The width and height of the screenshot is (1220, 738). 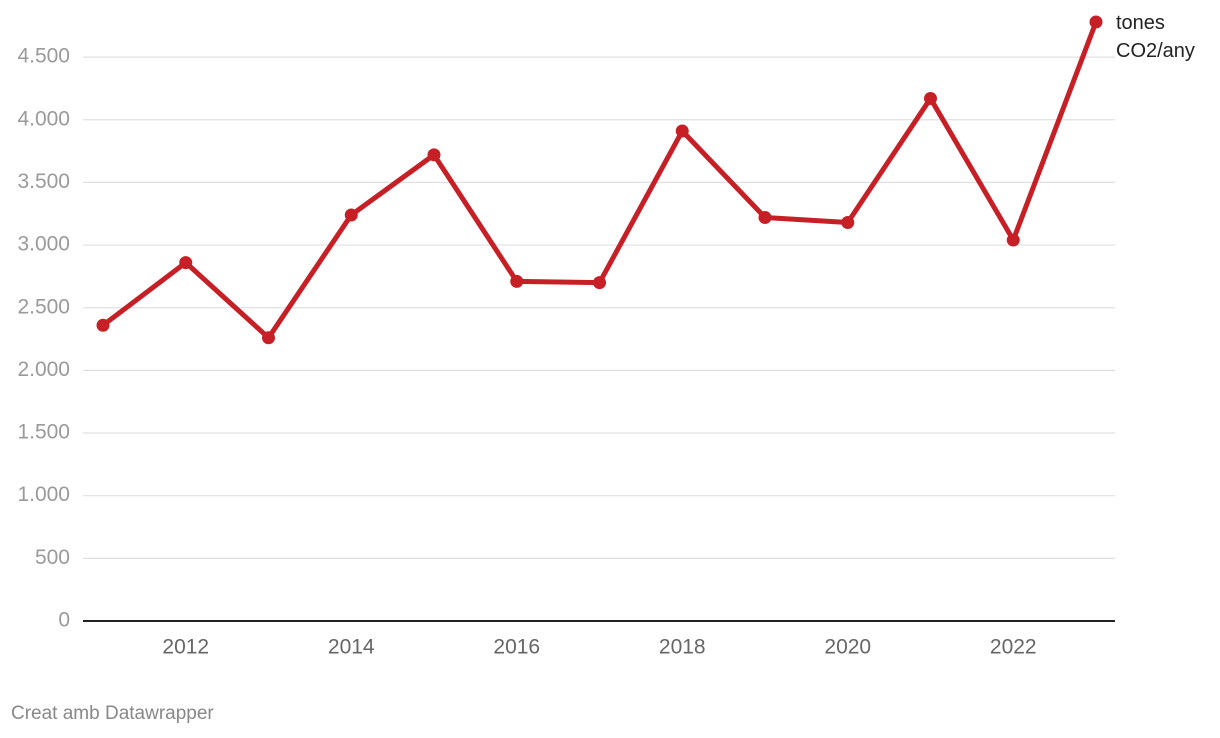 What do you see at coordinates (43, 56) in the screenshot?
I see `y-tick-label: 4.500` at bounding box center [43, 56].